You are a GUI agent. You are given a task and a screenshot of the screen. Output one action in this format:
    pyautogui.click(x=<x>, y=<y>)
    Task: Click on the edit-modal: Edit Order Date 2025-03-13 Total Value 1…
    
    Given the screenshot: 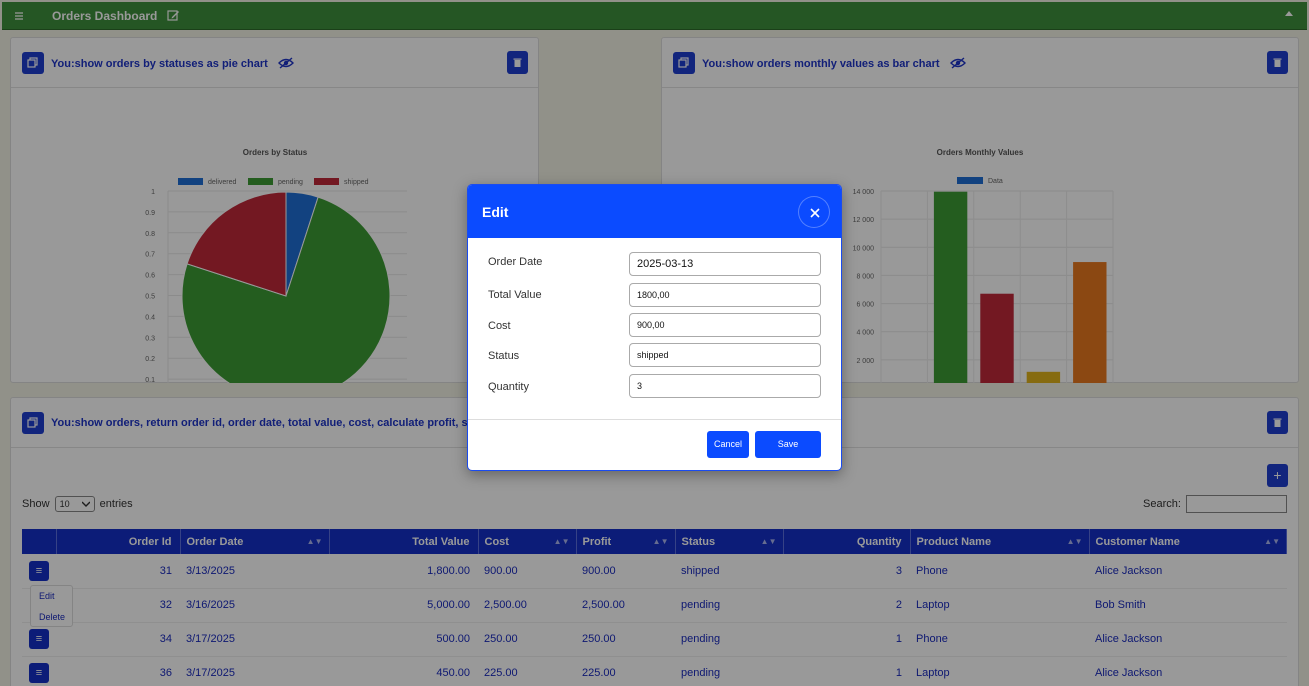 What is the action you would take?
    pyautogui.click(x=654, y=327)
    